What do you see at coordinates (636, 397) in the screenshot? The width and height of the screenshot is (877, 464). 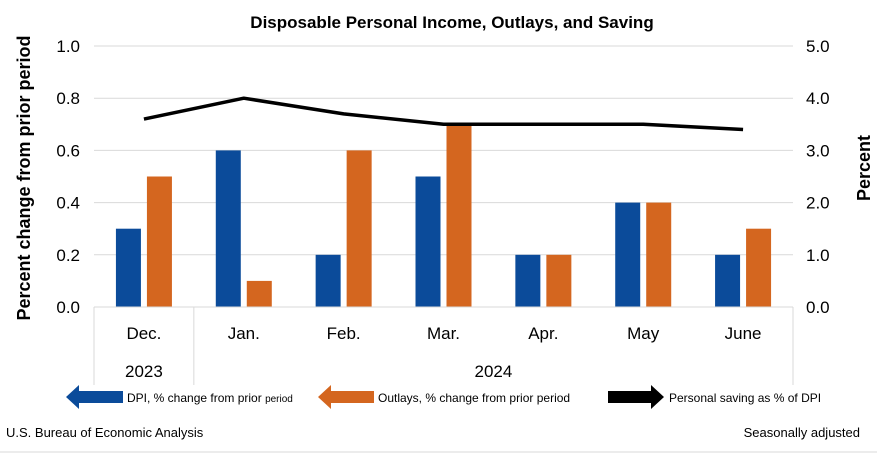 I see `legend-arrow-right-icon` at bounding box center [636, 397].